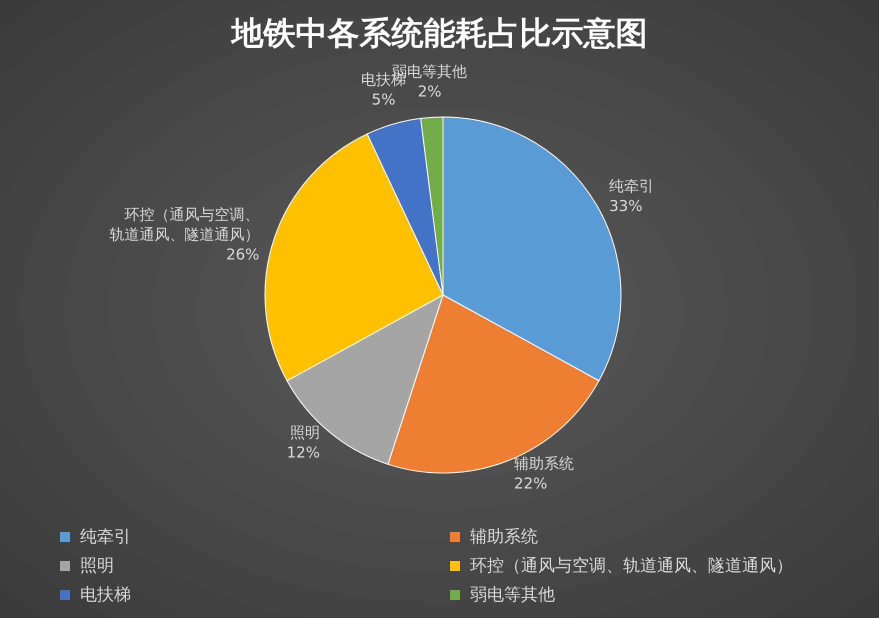  I want to click on legend-label: 照明, so click(97, 566).